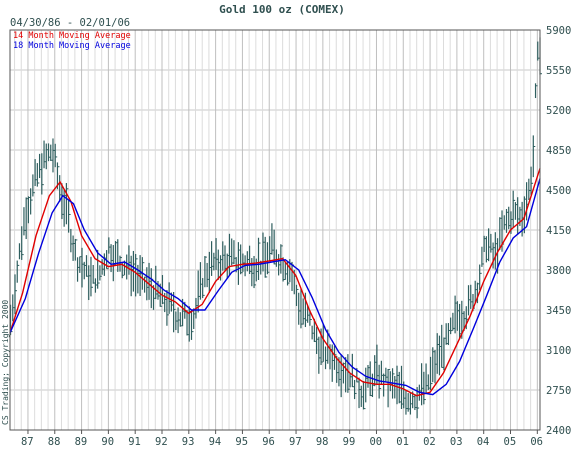 The height and width of the screenshot is (460, 576). I want to click on y-tick-label: 3450, so click(558, 311).